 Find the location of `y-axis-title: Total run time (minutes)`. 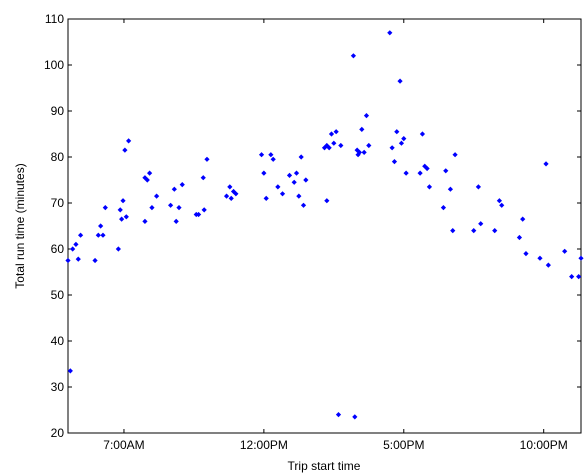

y-axis-title: Total run time (minutes) is located at coordinates (20, 225).